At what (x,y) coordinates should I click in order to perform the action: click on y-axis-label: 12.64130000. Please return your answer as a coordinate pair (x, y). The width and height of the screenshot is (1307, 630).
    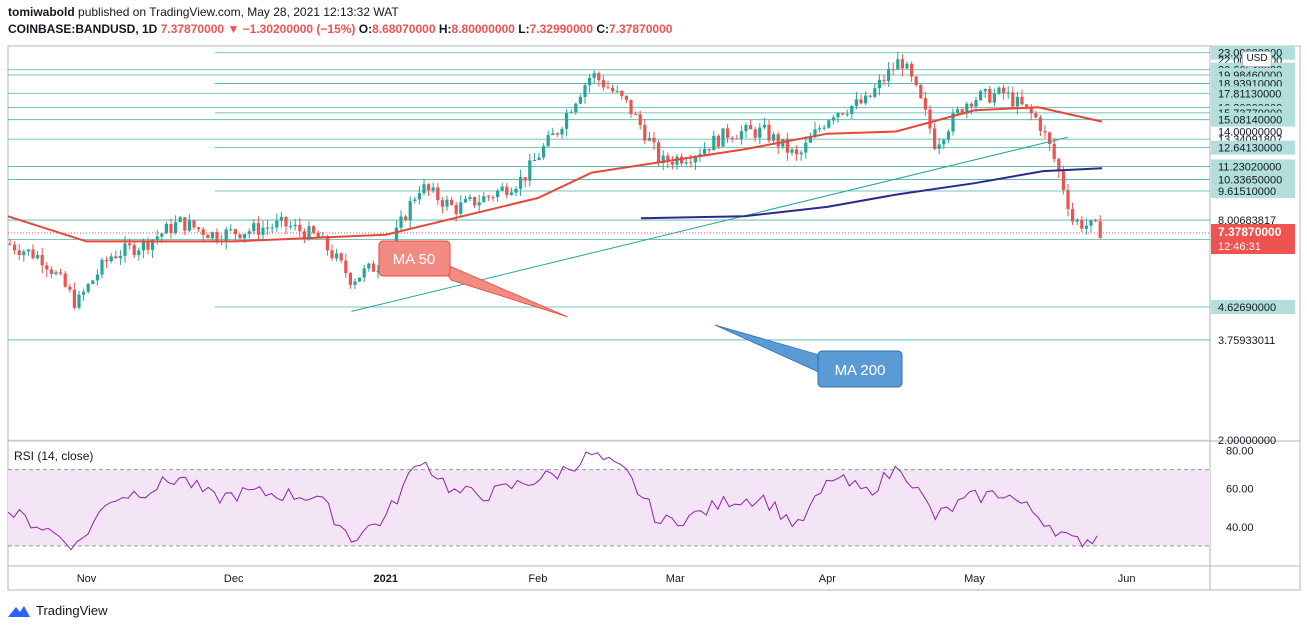
    Looking at the image, I should click on (1250, 149).